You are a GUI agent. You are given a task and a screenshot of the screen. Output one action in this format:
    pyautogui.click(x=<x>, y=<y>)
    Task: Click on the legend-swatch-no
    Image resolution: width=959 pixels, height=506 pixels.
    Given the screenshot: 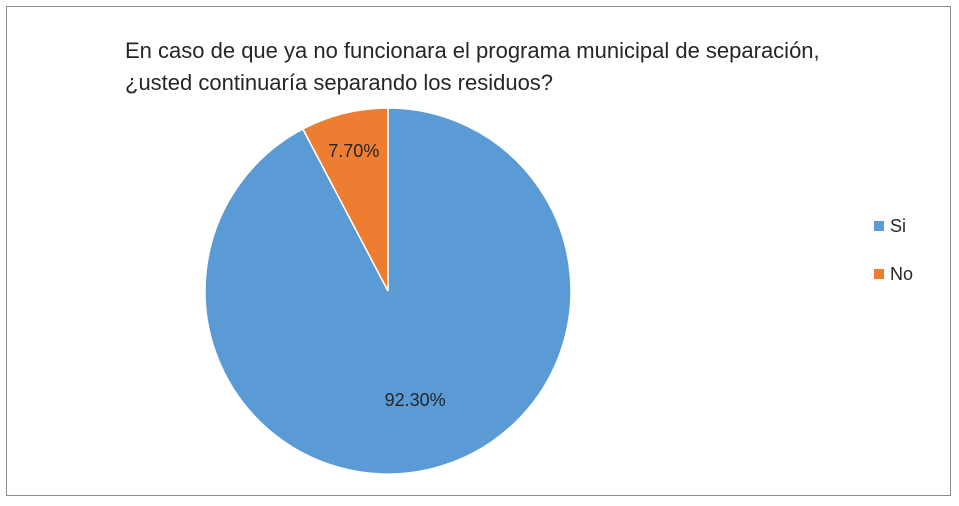 What is the action you would take?
    pyautogui.click(x=879, y=274)
    